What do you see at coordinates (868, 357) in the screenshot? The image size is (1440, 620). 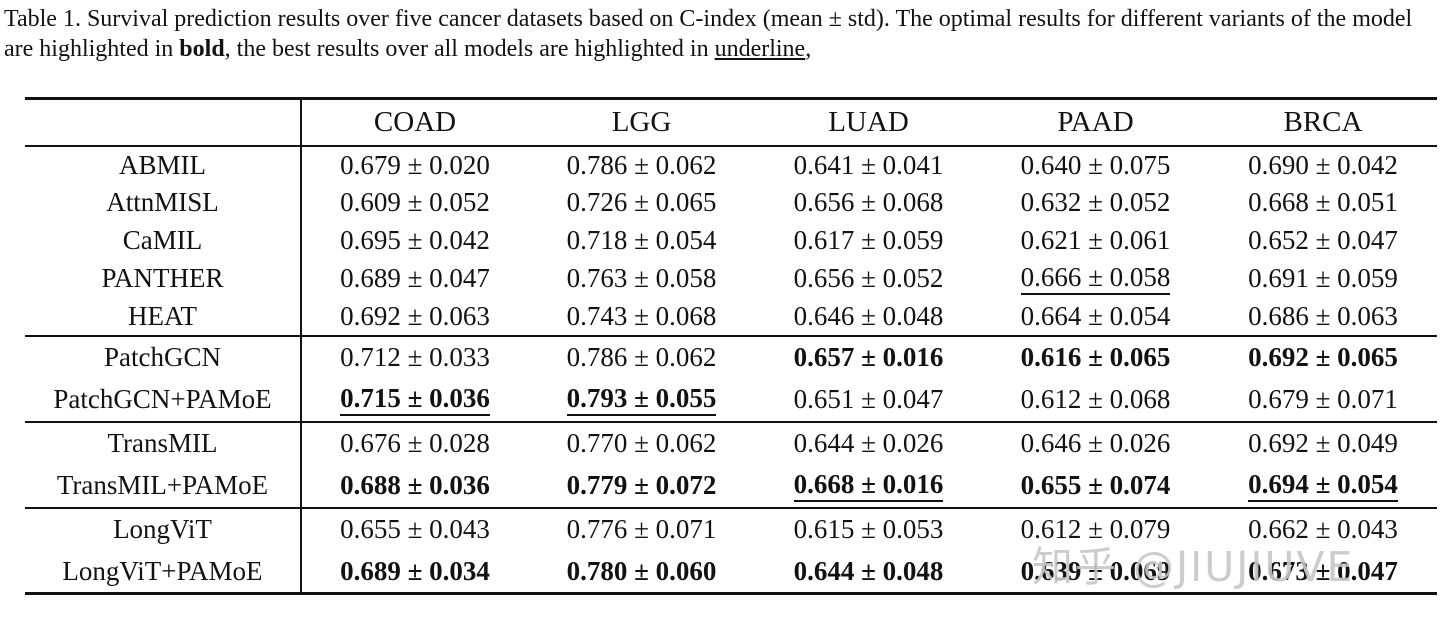 I see `value-text: 0.657 ± 0.016` at bounding box center [868, 357].